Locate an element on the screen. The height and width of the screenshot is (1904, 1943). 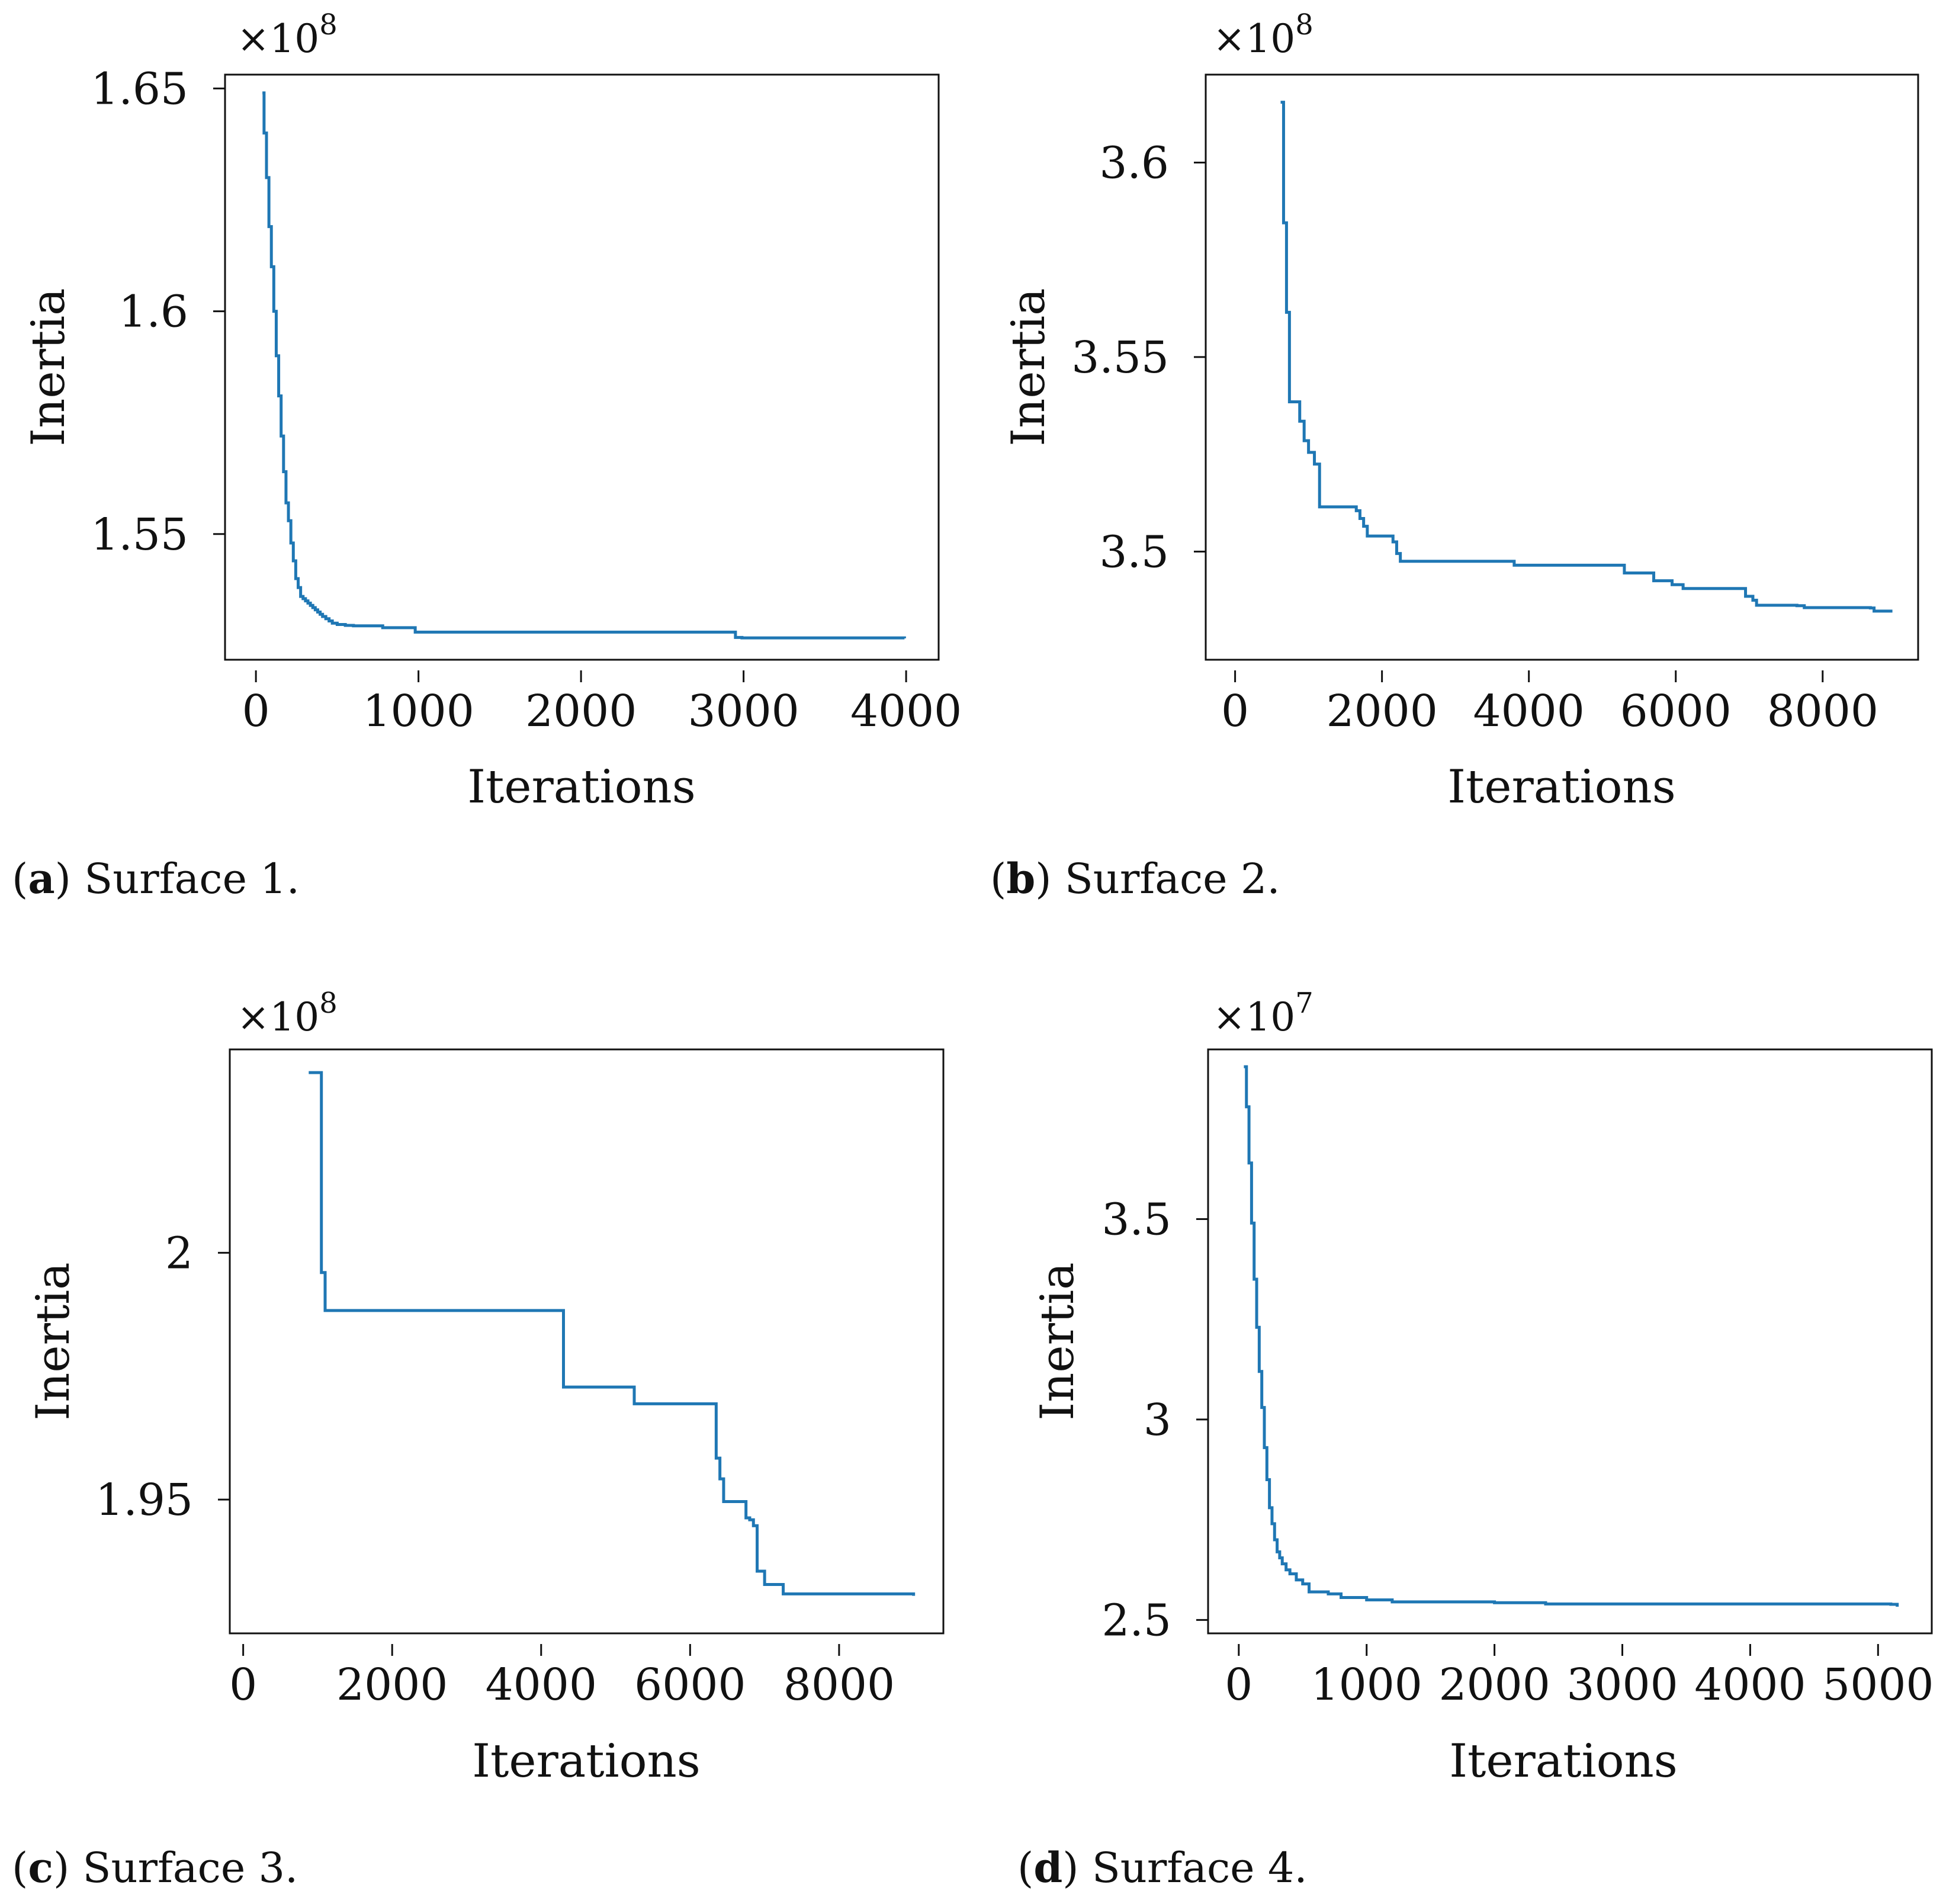
panel-caption: (c) Surface 3. is located at coordinates (155, 1867).